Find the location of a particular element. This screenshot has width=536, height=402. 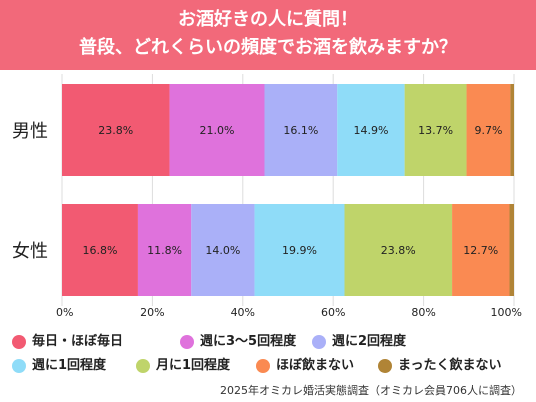

title-line-2: 普段、どれくらいの頻度でお酒を飲みますか？ is located at coordinates (268, 47).